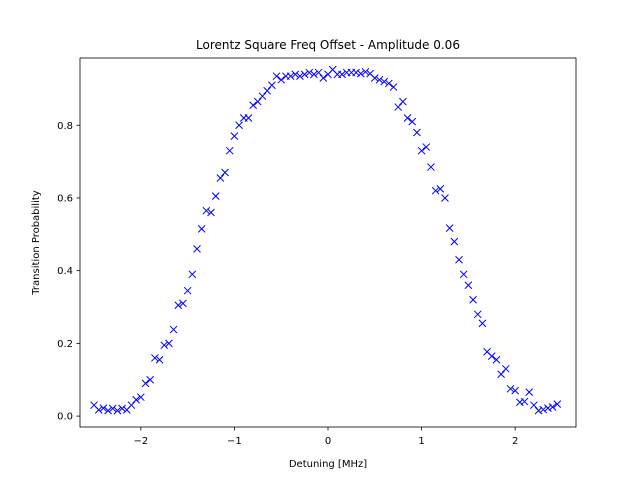 This screenshot has height=480, width=640. Describe the element at coordinates (140, 441) in the screenshot. I see `x-tick-label: −2` at that location.